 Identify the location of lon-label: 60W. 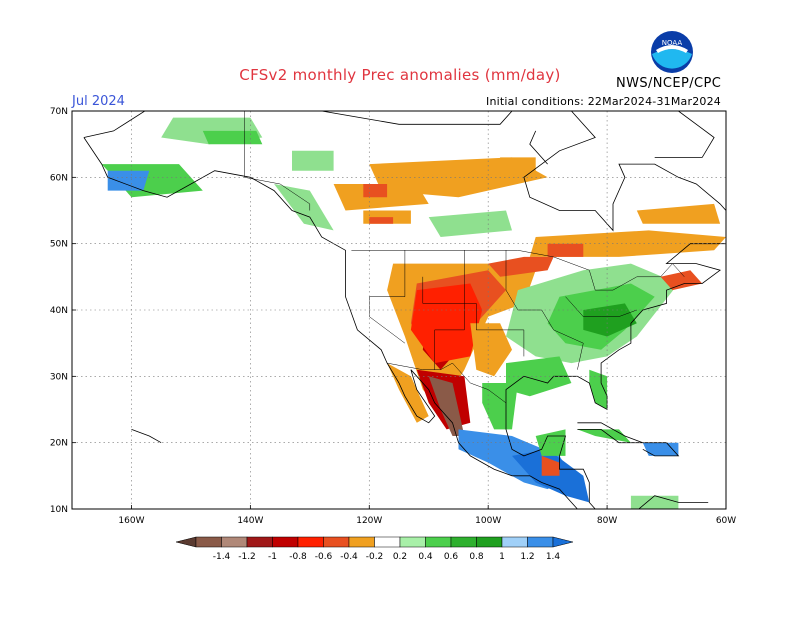
(726, 521).